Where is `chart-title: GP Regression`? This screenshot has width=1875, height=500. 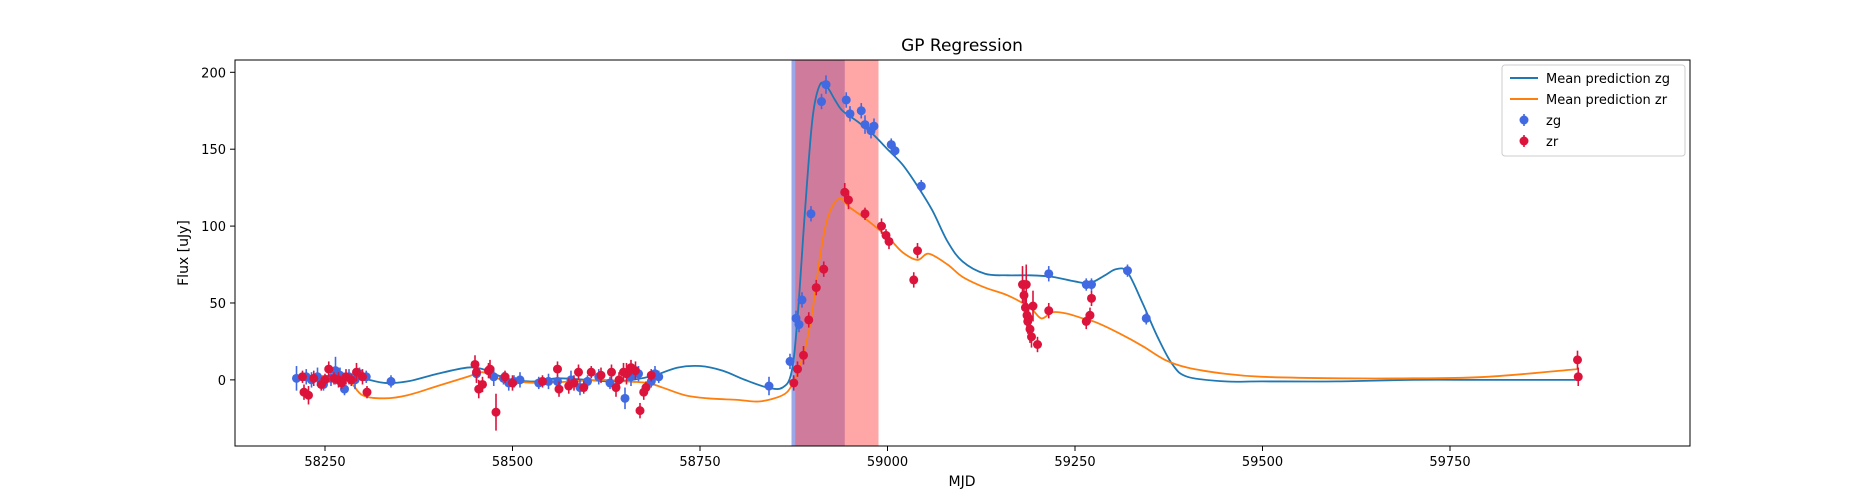
chart-title: GP Regression is located at coordinates (962, 46).